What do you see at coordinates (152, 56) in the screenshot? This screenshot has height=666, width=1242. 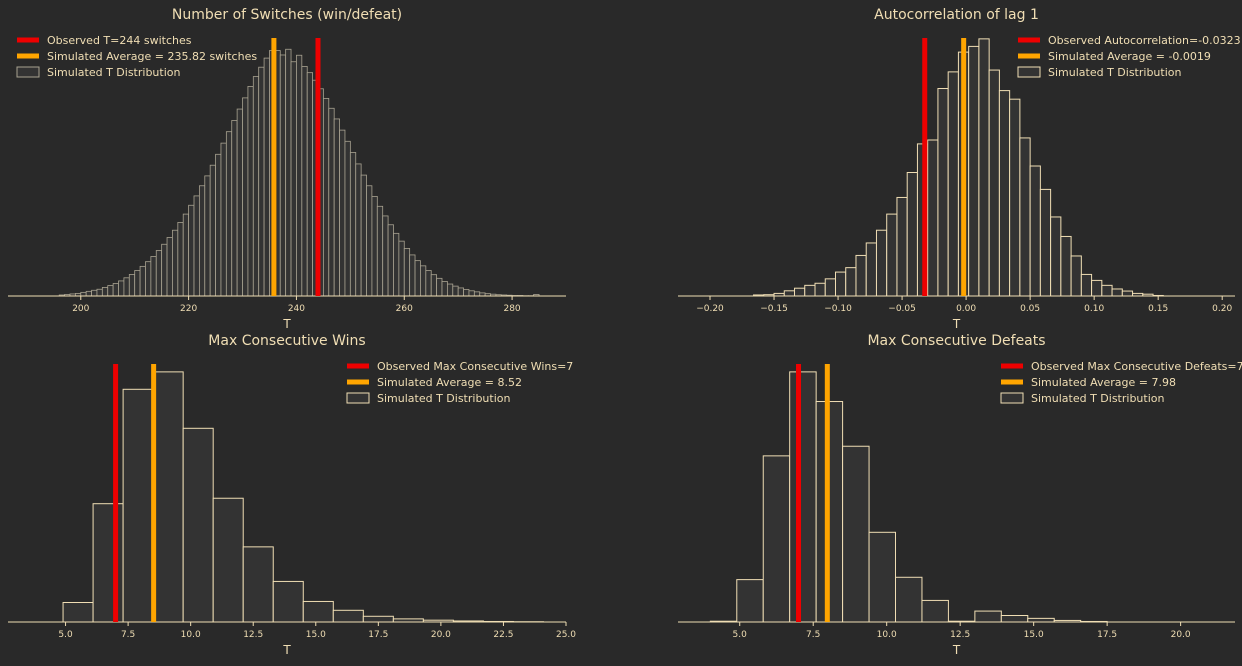 I see `legend-average-label: Simulated Average = 235.82 switches` at bounding box center [152, 56].